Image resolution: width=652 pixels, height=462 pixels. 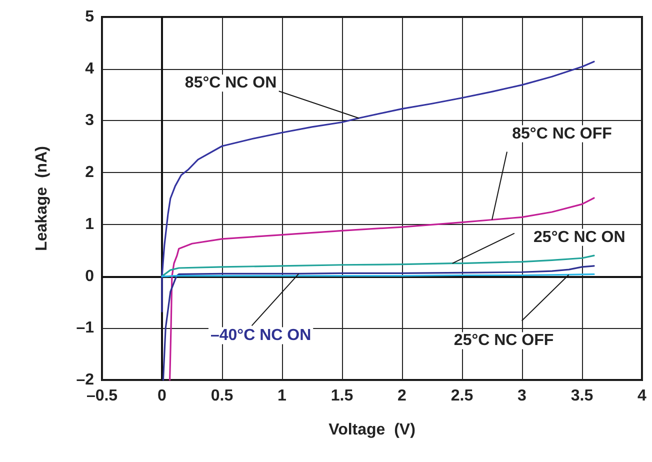 What do you see at coordinates (372, 430) in the screenshot?
I see `x-axis-title: Voltage (V)` at bounding box center [372, 430].